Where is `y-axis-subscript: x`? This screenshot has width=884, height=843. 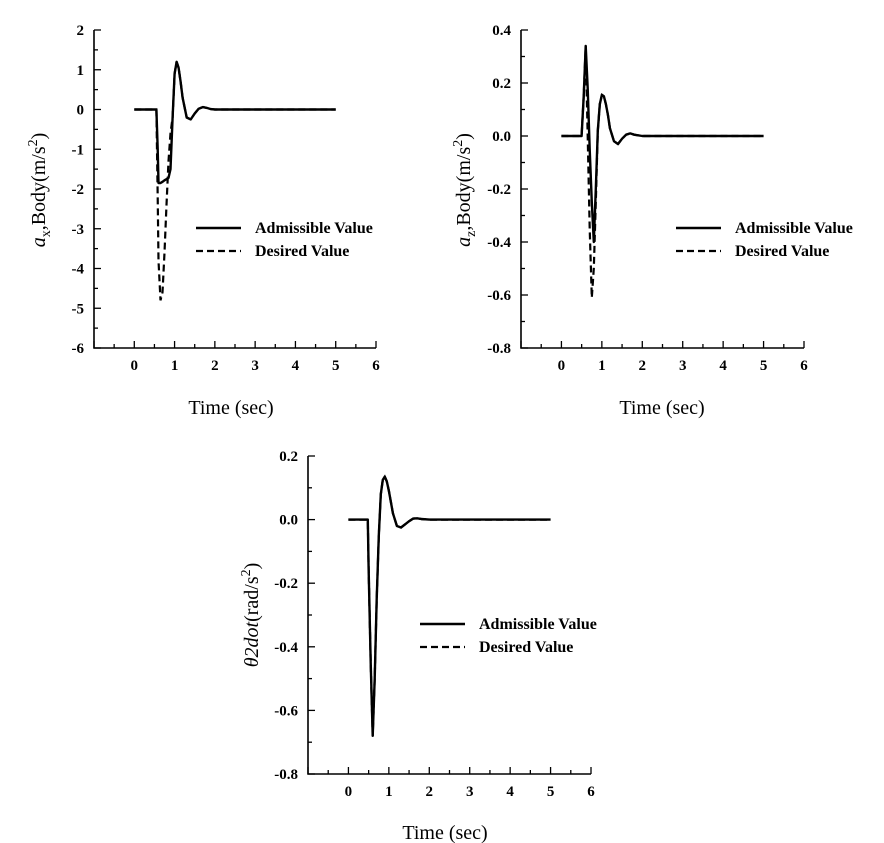
y-axis-subscript: x is located at coordinates (46, 233).